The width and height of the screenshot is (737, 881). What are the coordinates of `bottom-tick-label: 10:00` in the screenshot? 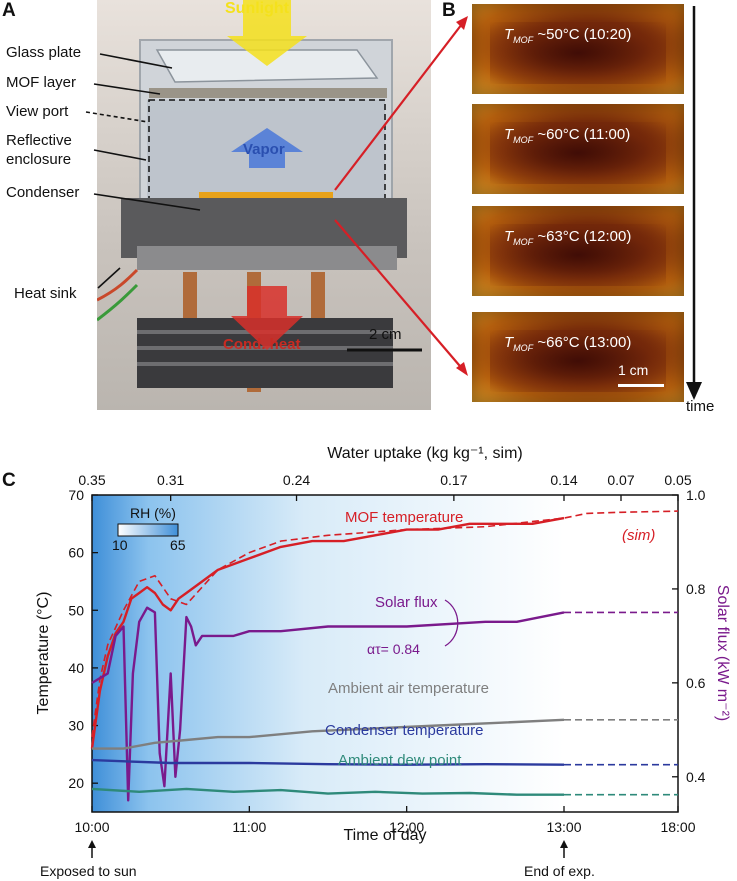 It's located at (91, 827).